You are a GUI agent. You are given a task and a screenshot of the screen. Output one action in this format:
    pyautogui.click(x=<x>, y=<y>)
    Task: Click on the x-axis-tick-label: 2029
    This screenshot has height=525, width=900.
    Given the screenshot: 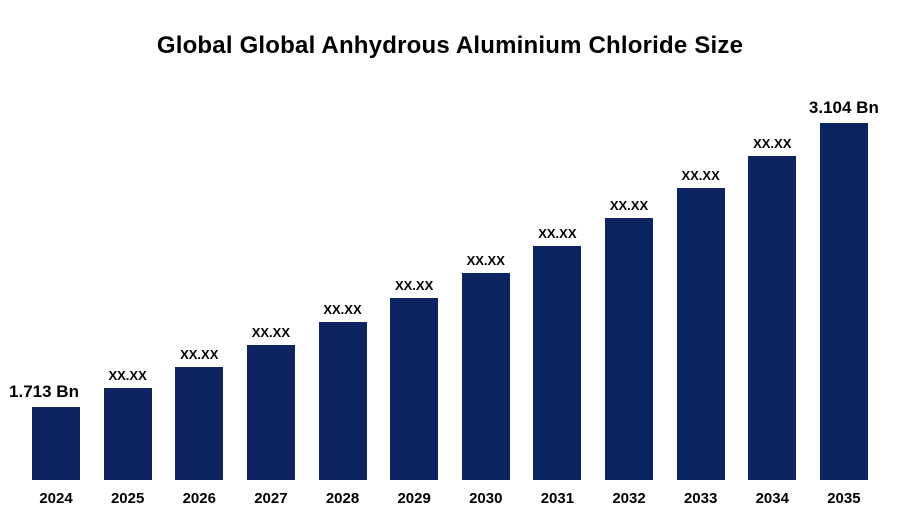 What is the action you would take?
    pyautogui.click(x=414, y=498)
    